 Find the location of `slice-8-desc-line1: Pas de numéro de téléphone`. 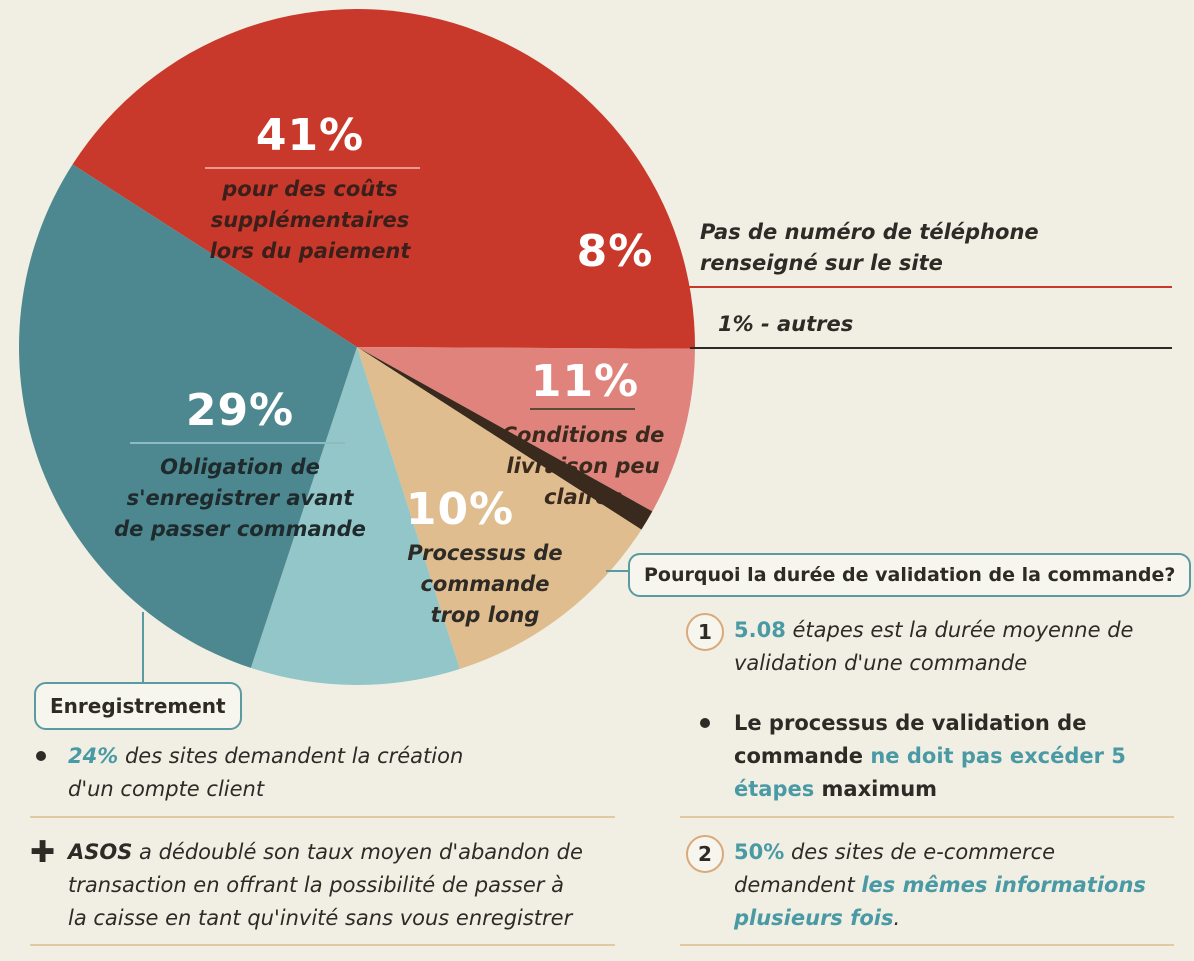

slice-8-desc-line1: Pas de numéro de téléphone is located at coordinates (869, 232).